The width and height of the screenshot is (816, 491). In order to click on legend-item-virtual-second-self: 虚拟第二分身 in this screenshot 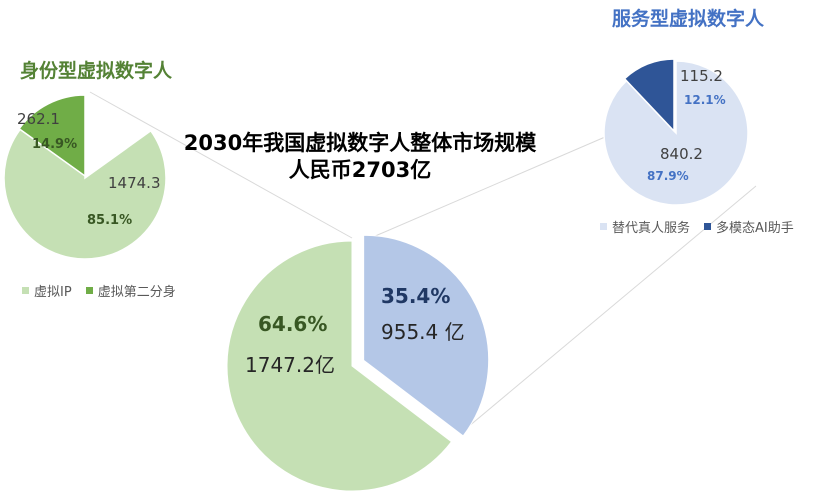, I will do `click(130, 290)`.